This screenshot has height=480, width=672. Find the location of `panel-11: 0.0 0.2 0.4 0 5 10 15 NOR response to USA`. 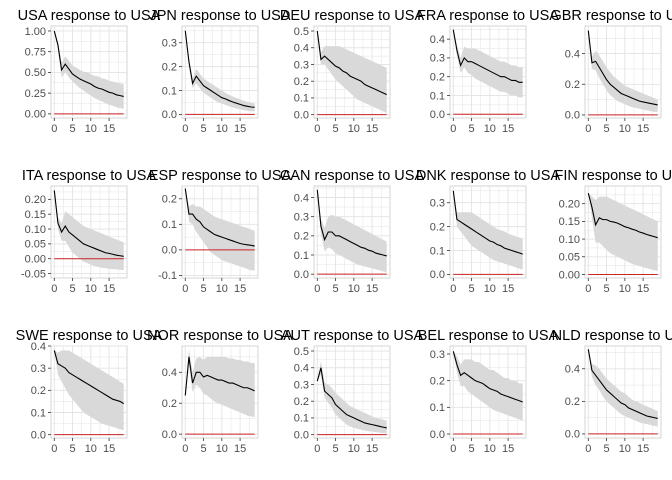

panel-11: 0.0 0.2 0.4 0 5 10 15 NOR response to USA is located at coordinates (220, 391).